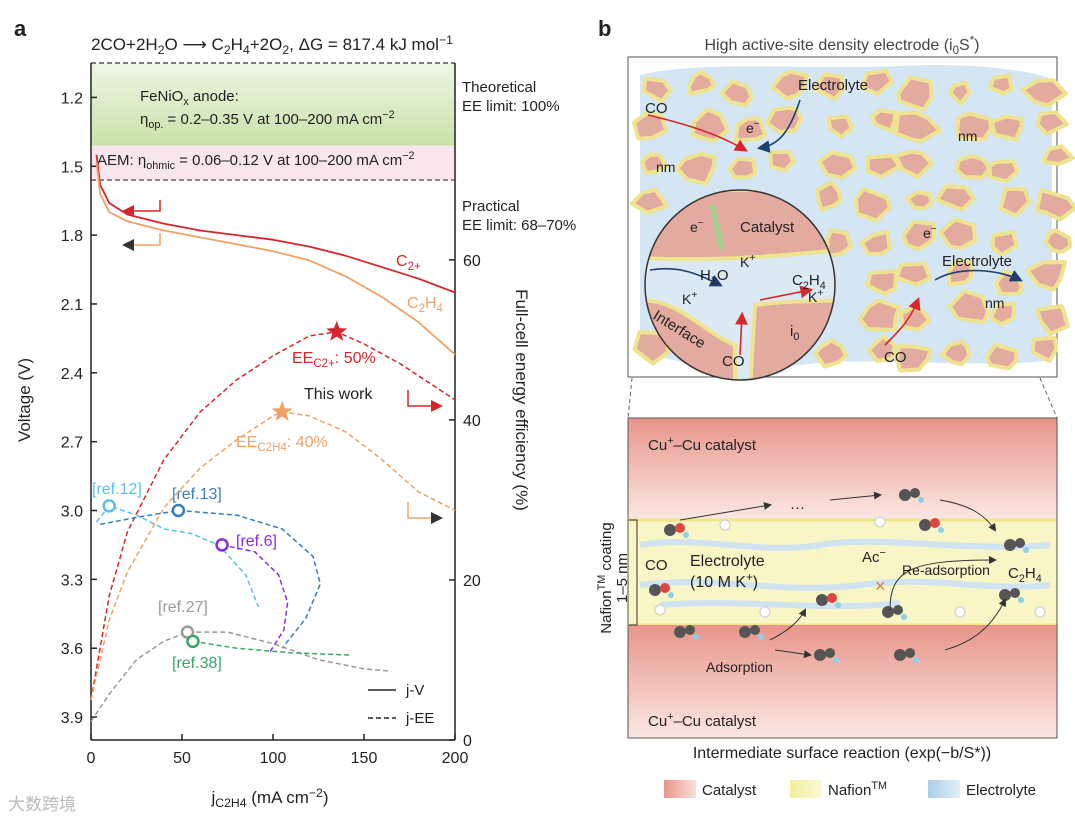  I want to click on series-label: [ref.6], so click(256, 541).